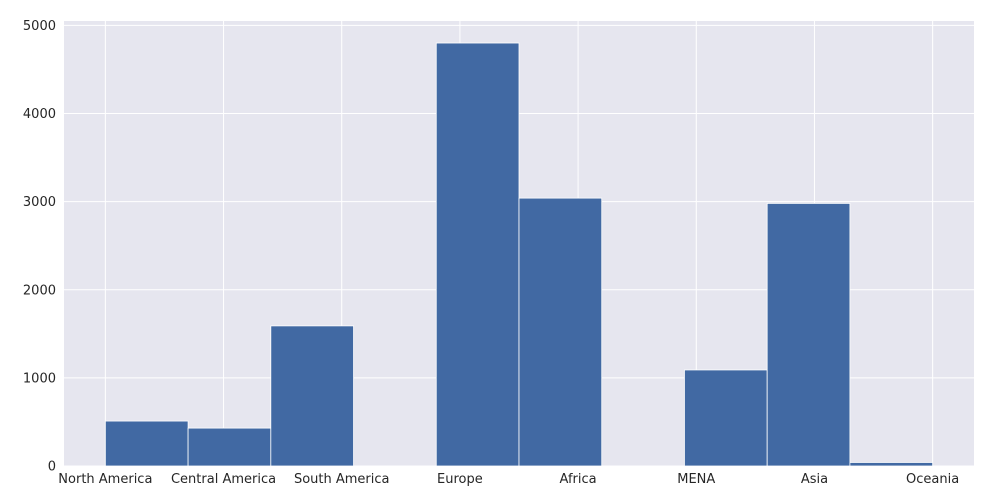 The image size is (988, 504). What do you see at coordinates (52, 467) in the screenshot?
I see `y-tick-label: 0` at bounding box center [52, 467].